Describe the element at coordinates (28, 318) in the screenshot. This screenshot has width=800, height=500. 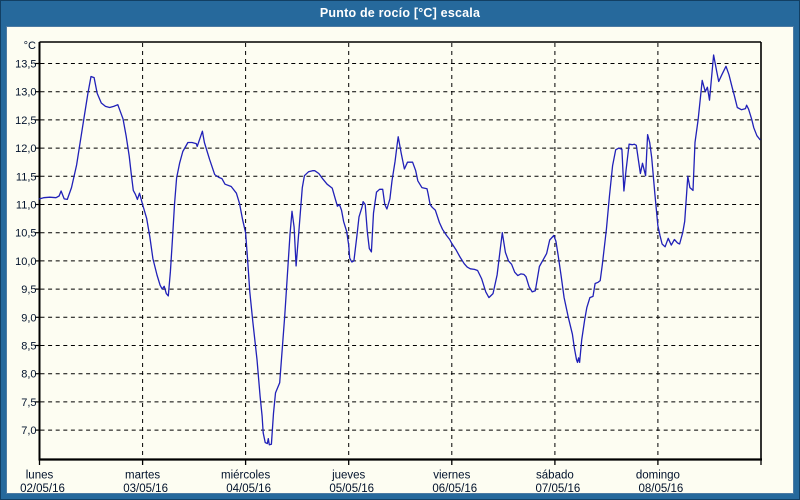
I see `y-tick-label: 9,0` at that location.